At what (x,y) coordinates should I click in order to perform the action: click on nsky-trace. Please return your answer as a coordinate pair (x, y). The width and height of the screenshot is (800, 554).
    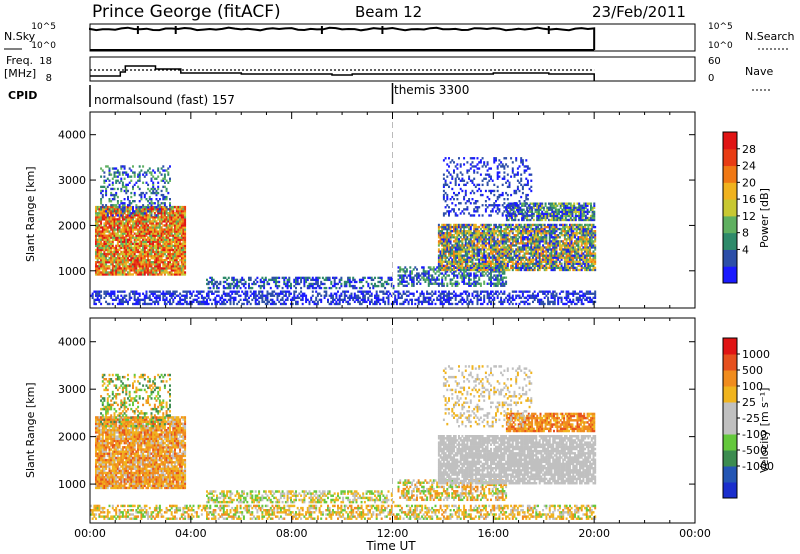
    Looking at the image, I should click on (342, 38).